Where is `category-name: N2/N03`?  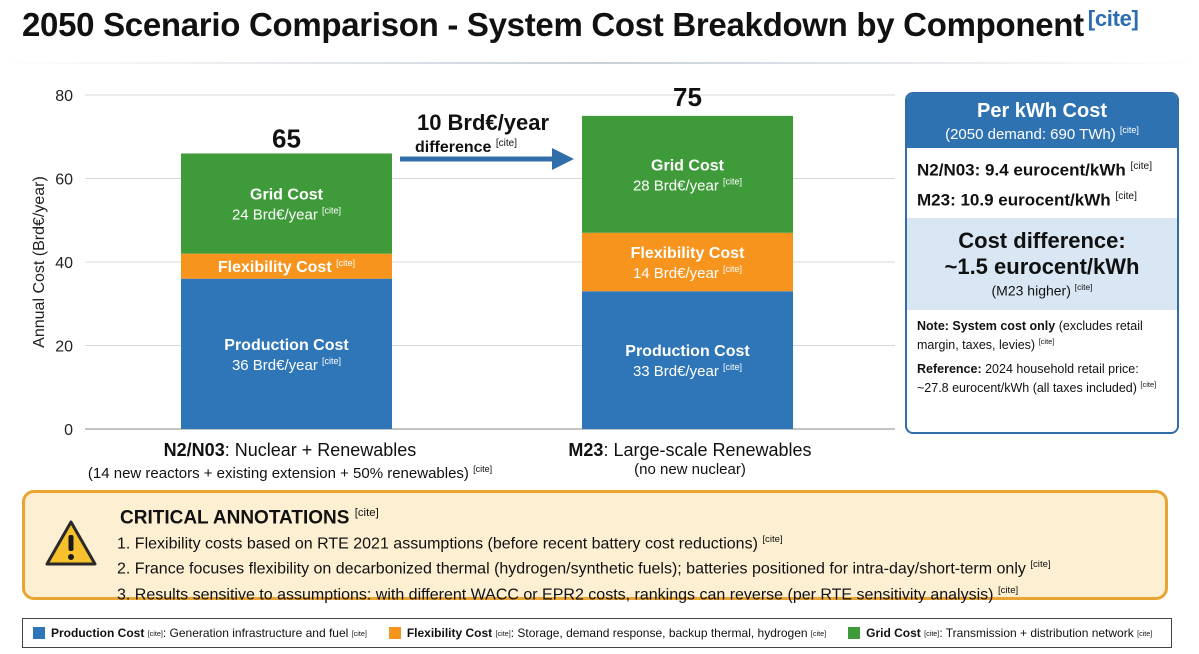
category-name: N2/N03 is located at coordinates (194, 450).